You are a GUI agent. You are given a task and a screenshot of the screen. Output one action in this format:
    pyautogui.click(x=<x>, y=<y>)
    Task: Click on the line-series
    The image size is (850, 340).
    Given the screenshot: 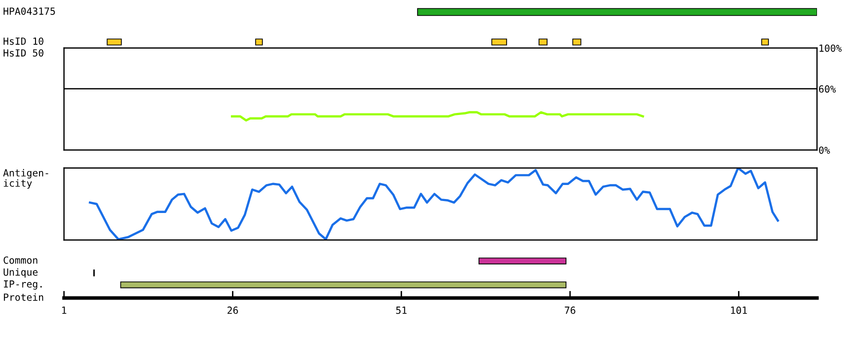 What is the action you would take?
    pyautogui.click(x=437, y=116)
    